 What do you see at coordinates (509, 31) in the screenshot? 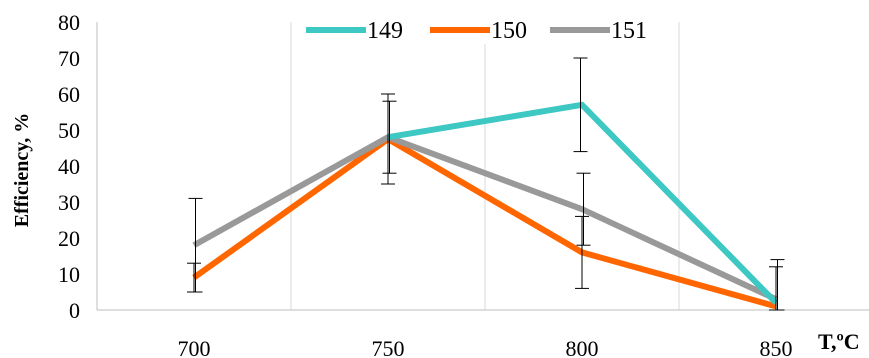
I see `legend-label-150: 150` at bounding box center [509, 31].